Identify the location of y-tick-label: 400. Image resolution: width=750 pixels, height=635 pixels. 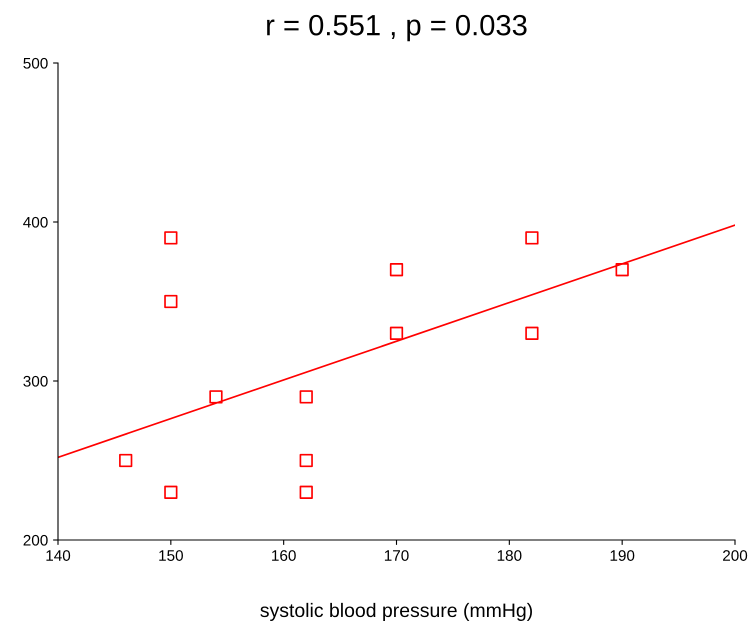
(35, 222).